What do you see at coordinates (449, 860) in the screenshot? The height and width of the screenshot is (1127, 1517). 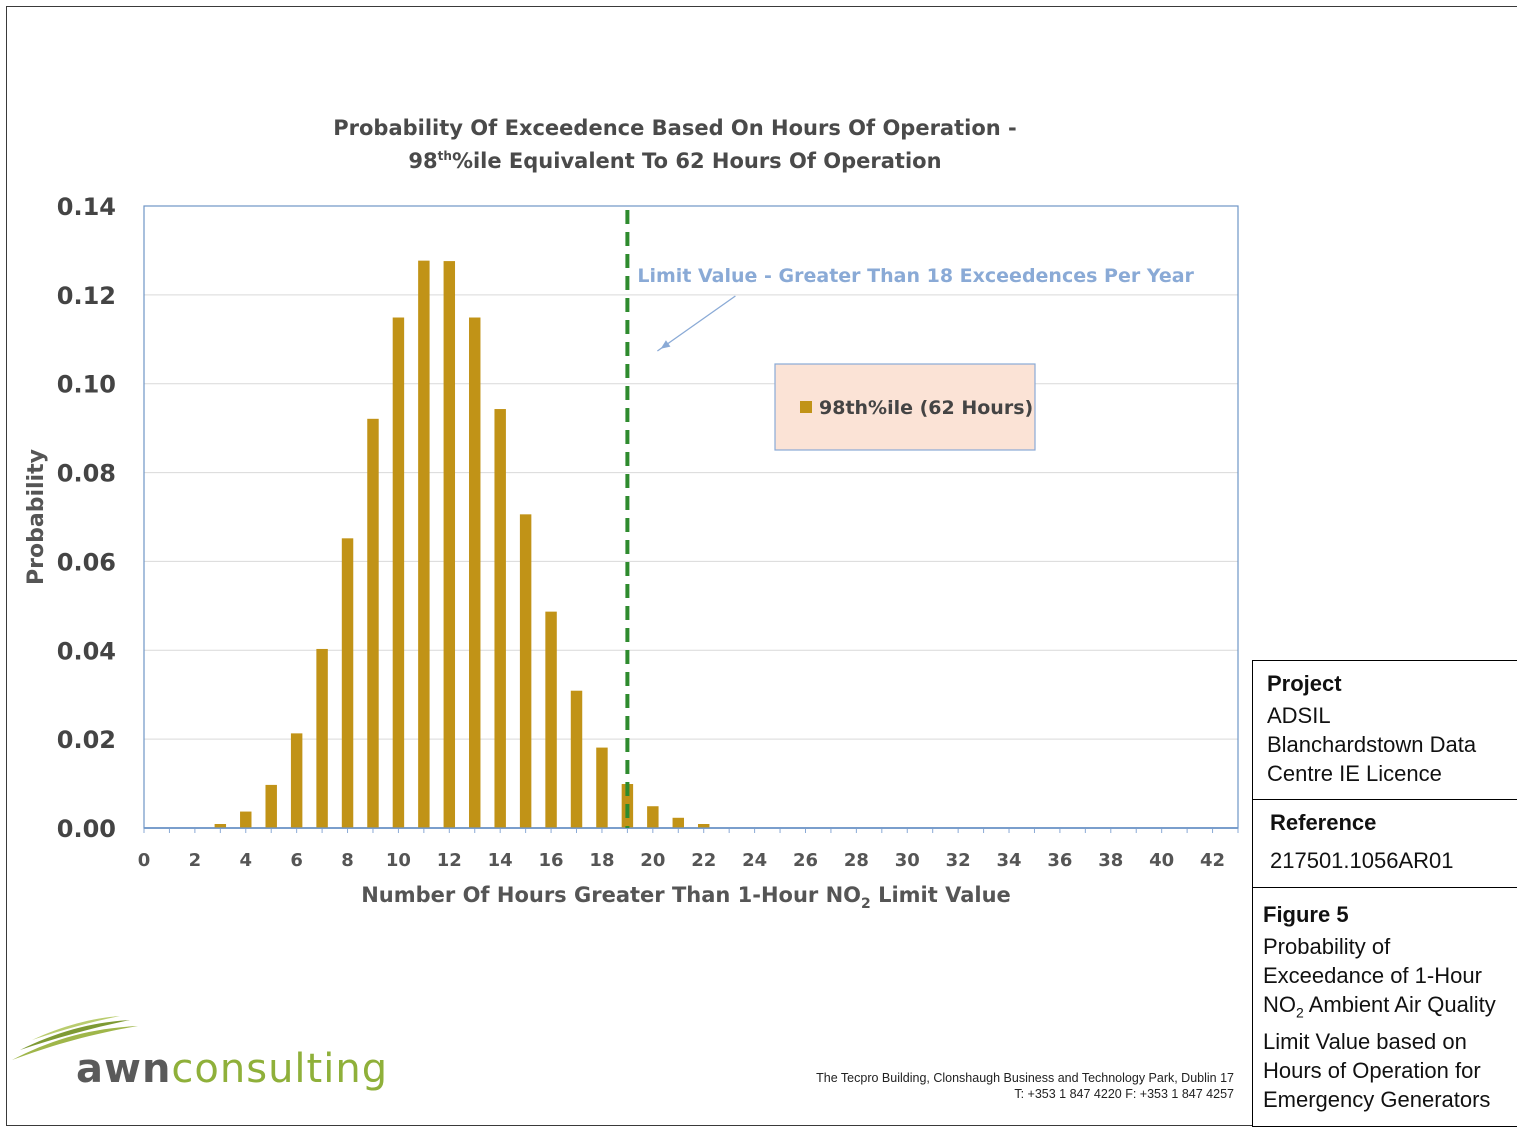 I see `x-tick-label: 12` at bounding box center [449, 860].